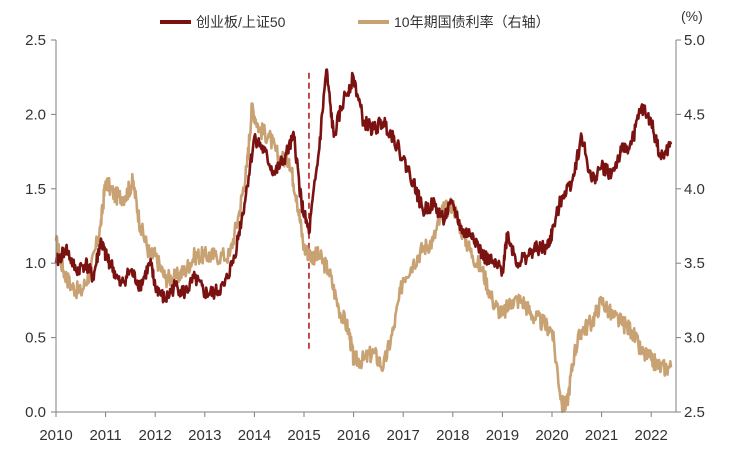 Image resolution: width=734 pixels, height=456 pixels. I want to click on x-tick-label: 2010, so click(55, 435).